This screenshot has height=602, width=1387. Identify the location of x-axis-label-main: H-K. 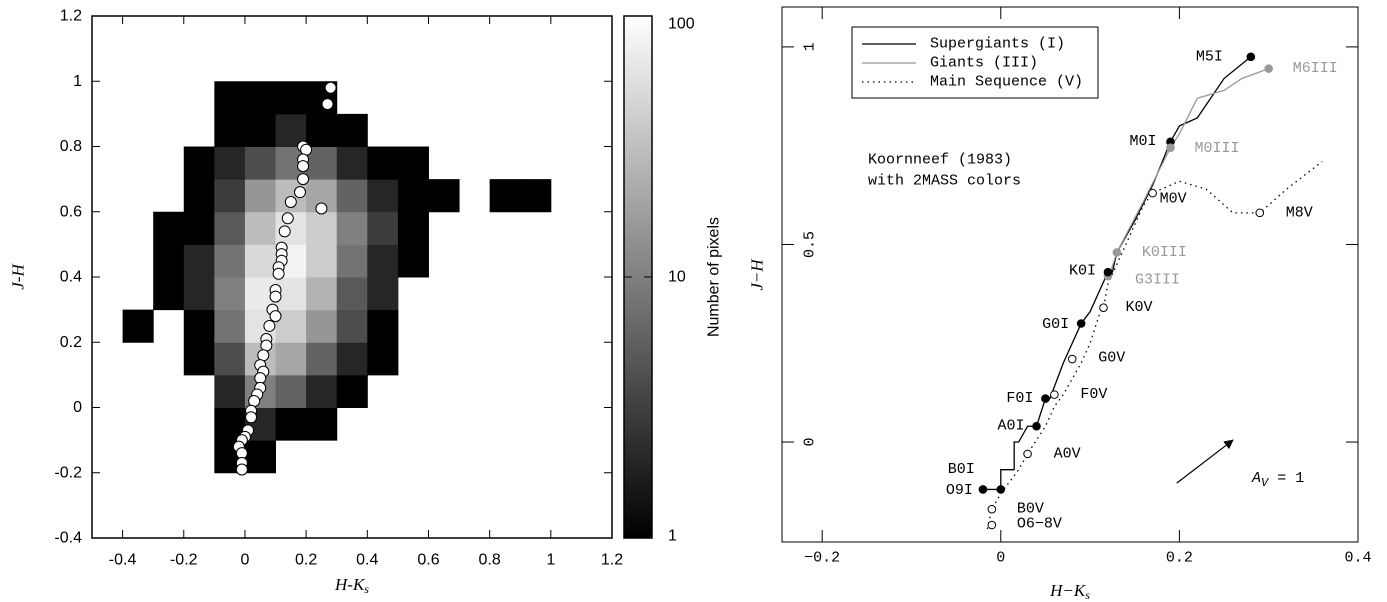
(350, 584).